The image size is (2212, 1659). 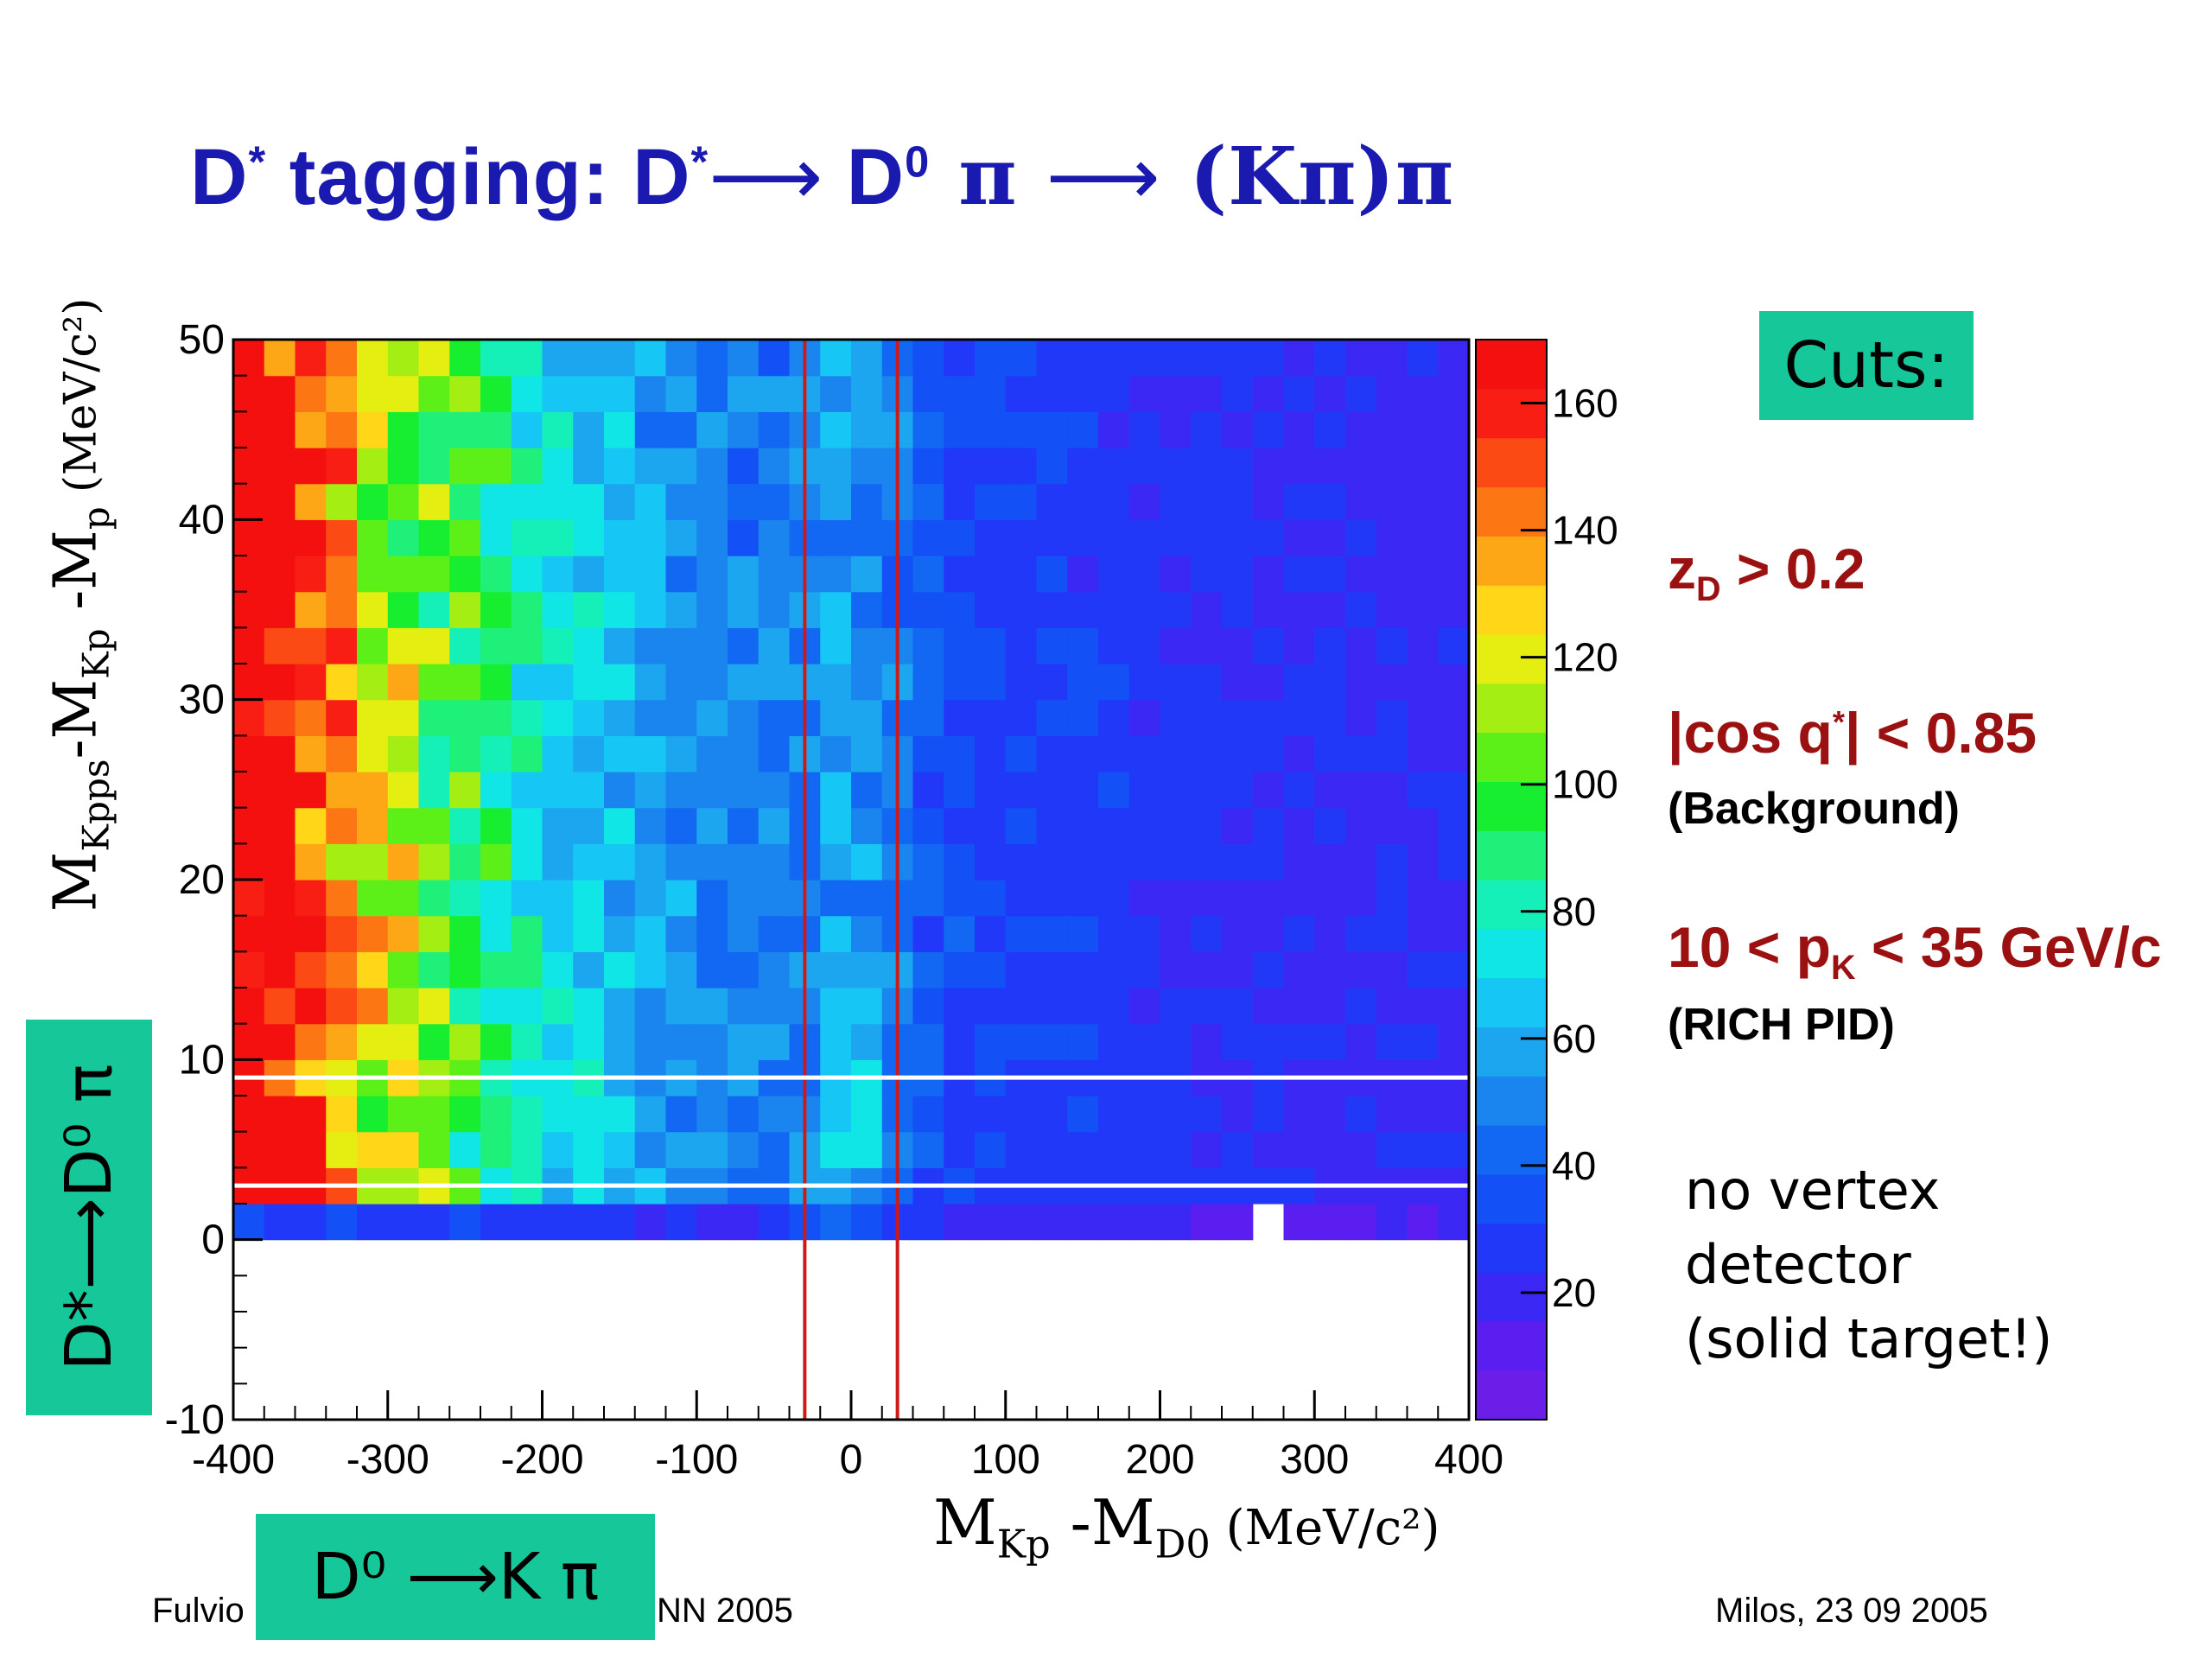 I want to click on slide-title: D* tagging: D*⟶ D0 π ⟶ (Kπ)π, so click(x=822, y=176).